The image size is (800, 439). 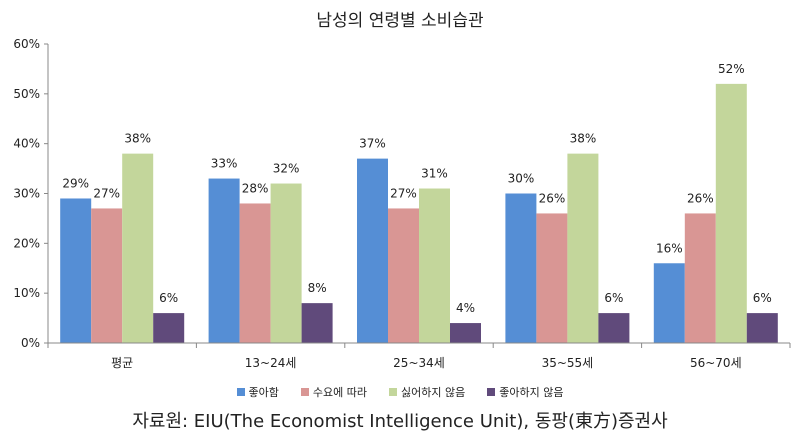 I want to click on legend-item: 좋아함, so click(x=257, y=392).